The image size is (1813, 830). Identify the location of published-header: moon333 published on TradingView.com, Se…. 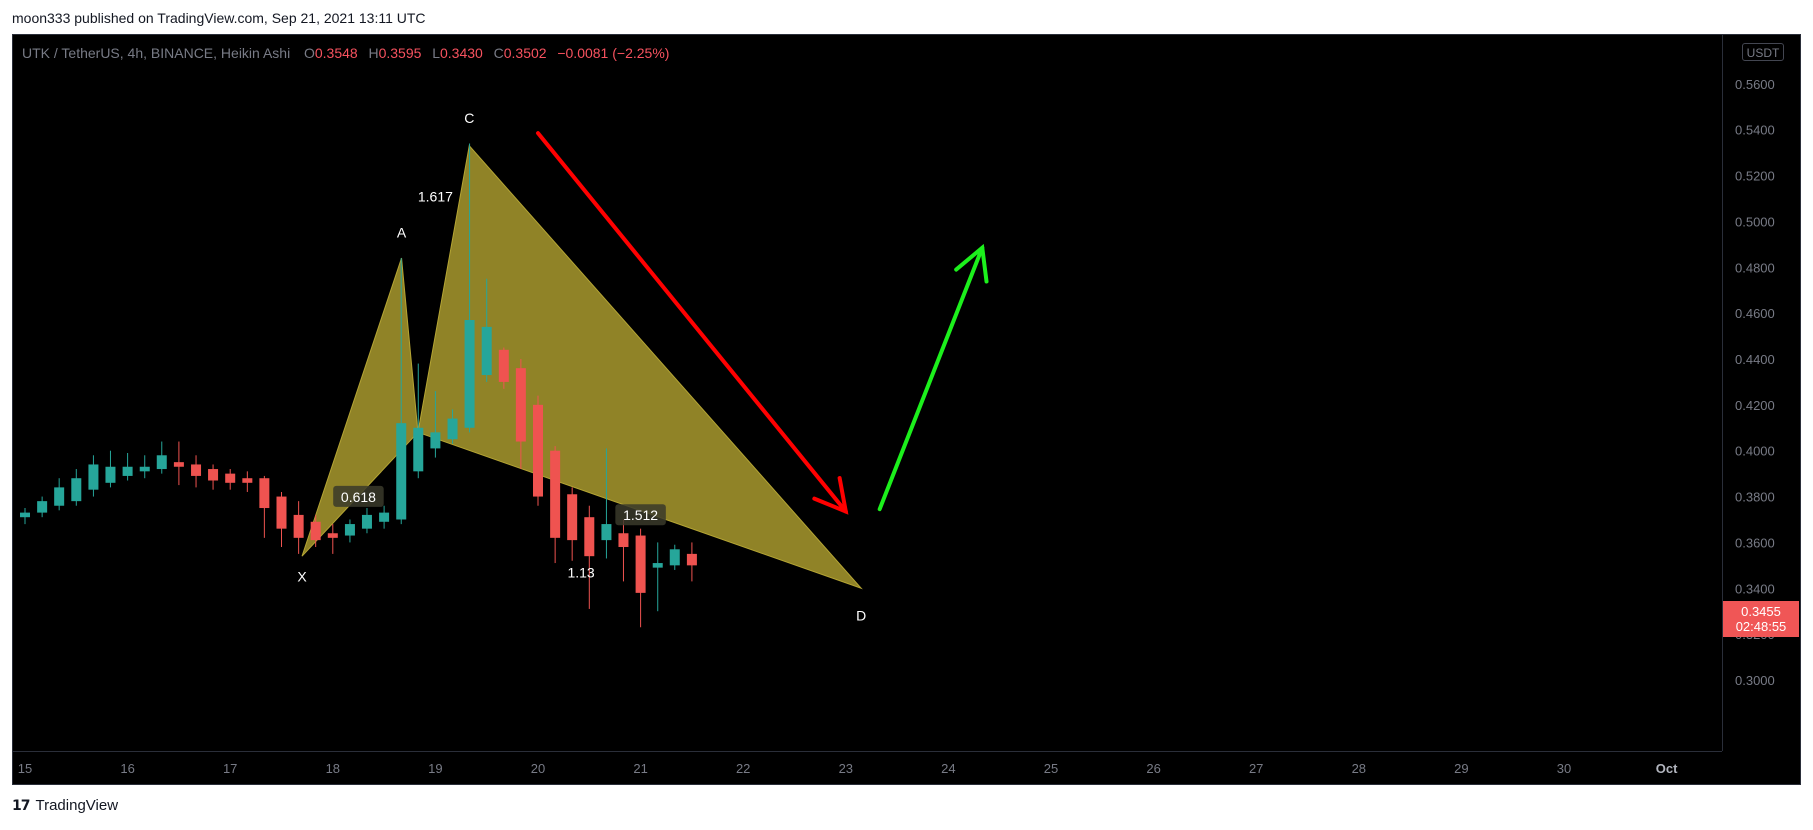
(219, 18).